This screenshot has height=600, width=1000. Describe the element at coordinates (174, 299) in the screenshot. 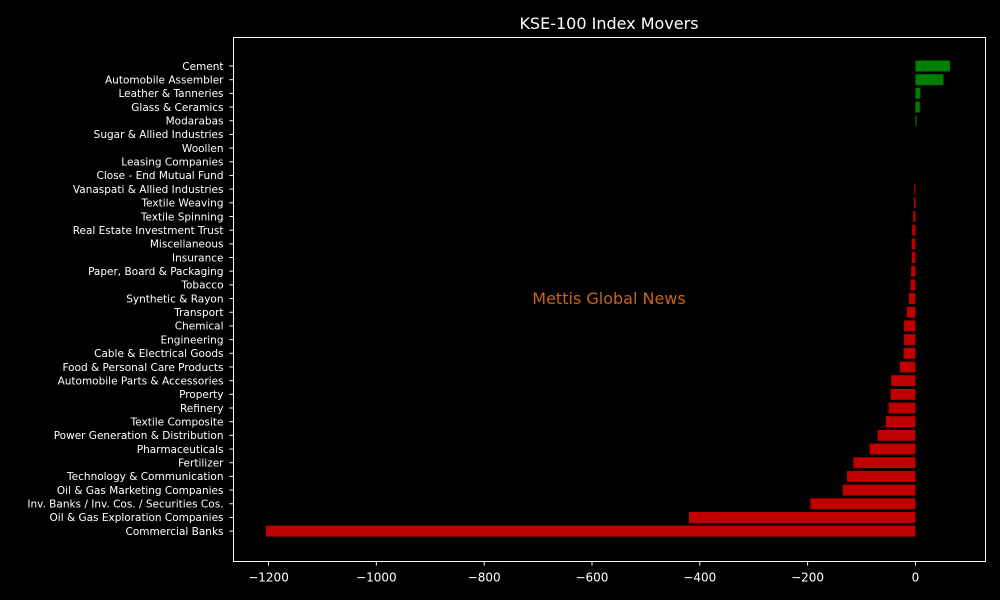

I see `y-tick-label-synthetic-rayon: Synthetic & Rayon` at that location.